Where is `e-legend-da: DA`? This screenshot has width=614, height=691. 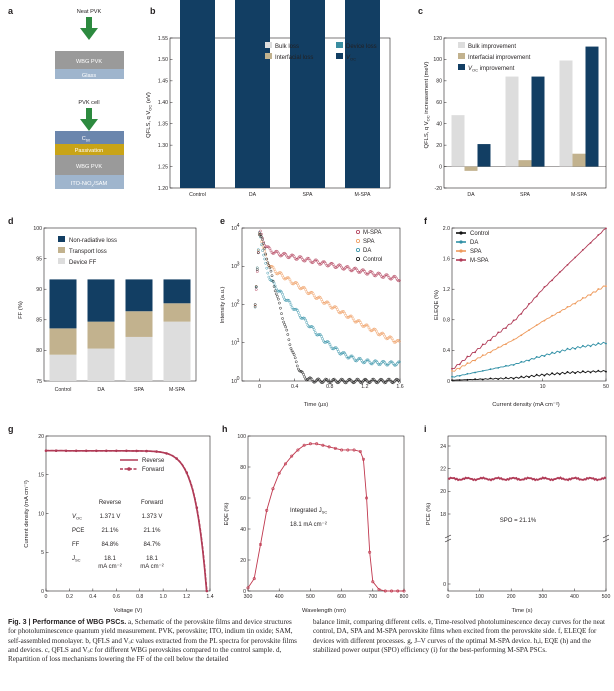 e-legend-da: DA is located at coordinates (367, 251).